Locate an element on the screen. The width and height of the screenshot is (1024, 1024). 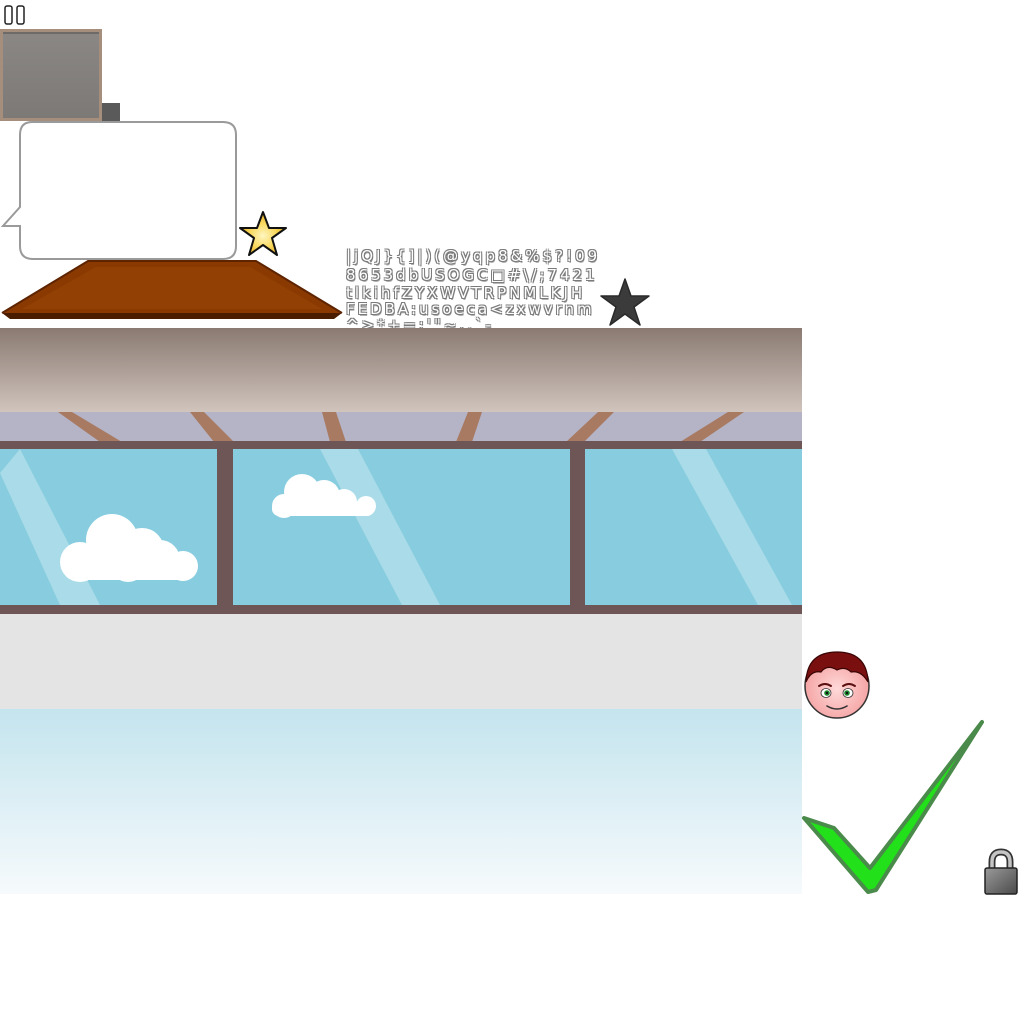
pause-icon is located at coordinates (15, 15).